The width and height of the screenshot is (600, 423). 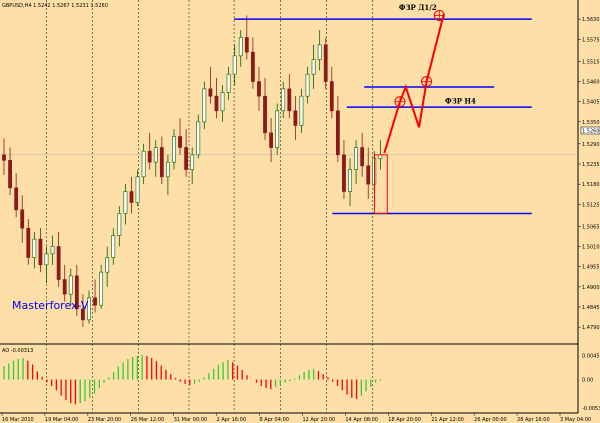 What do you see at coordinates (61, 420) in the screenshot?
I see `time-tick-label: 19 Mar 04:00` at bounding box center [61, 420].